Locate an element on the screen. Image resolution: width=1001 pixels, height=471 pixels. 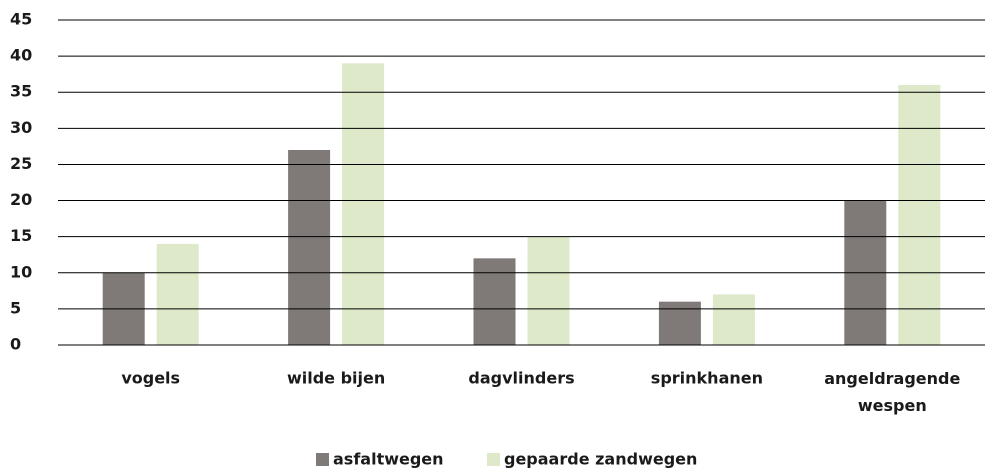
legend-label: asfaltwegen is located at coordinates (388, 459).